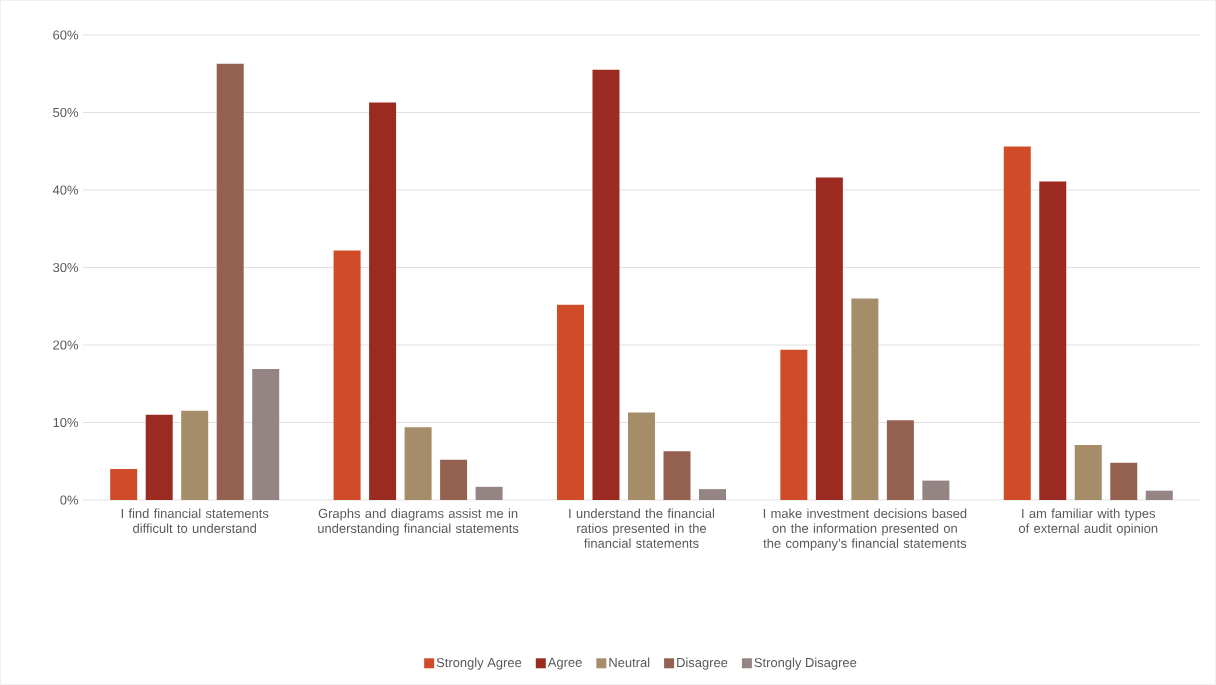 This screenshot has width=1216, height=685. I want to click on x-tick-label: I find financial statements difficult to understand, so click(195, 520).